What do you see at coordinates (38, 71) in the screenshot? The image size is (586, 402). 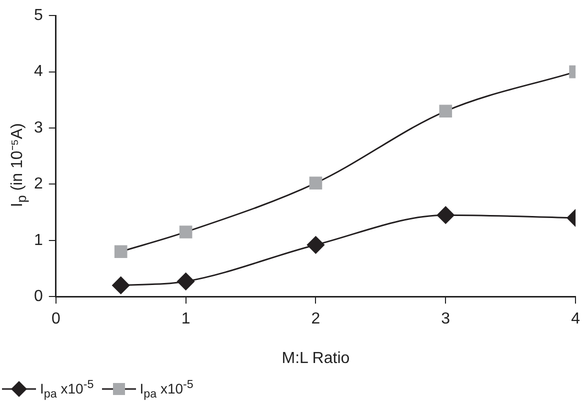 I see `y-tick-label: 4` at bounding box center [38, 71].